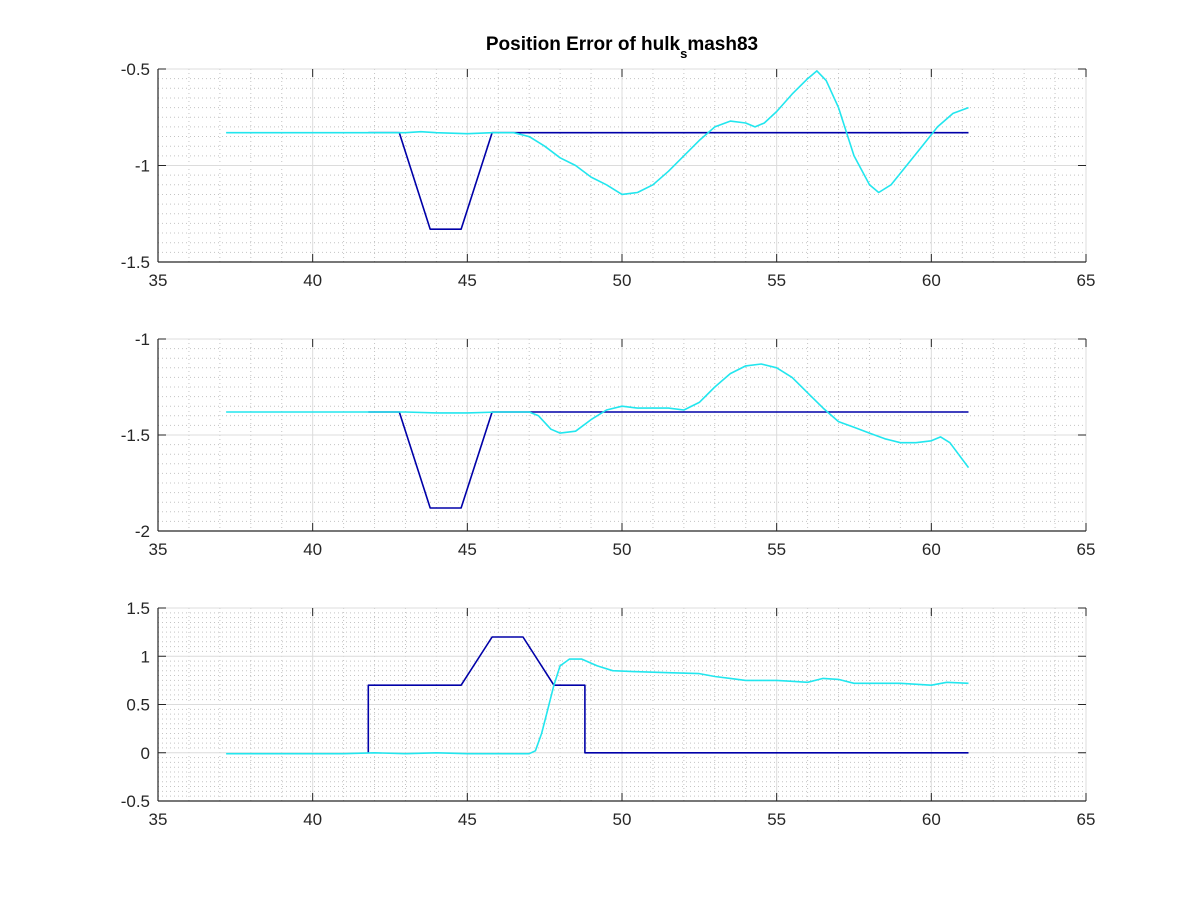  I want to click on y-tick-label: 0, so click(145, 753).